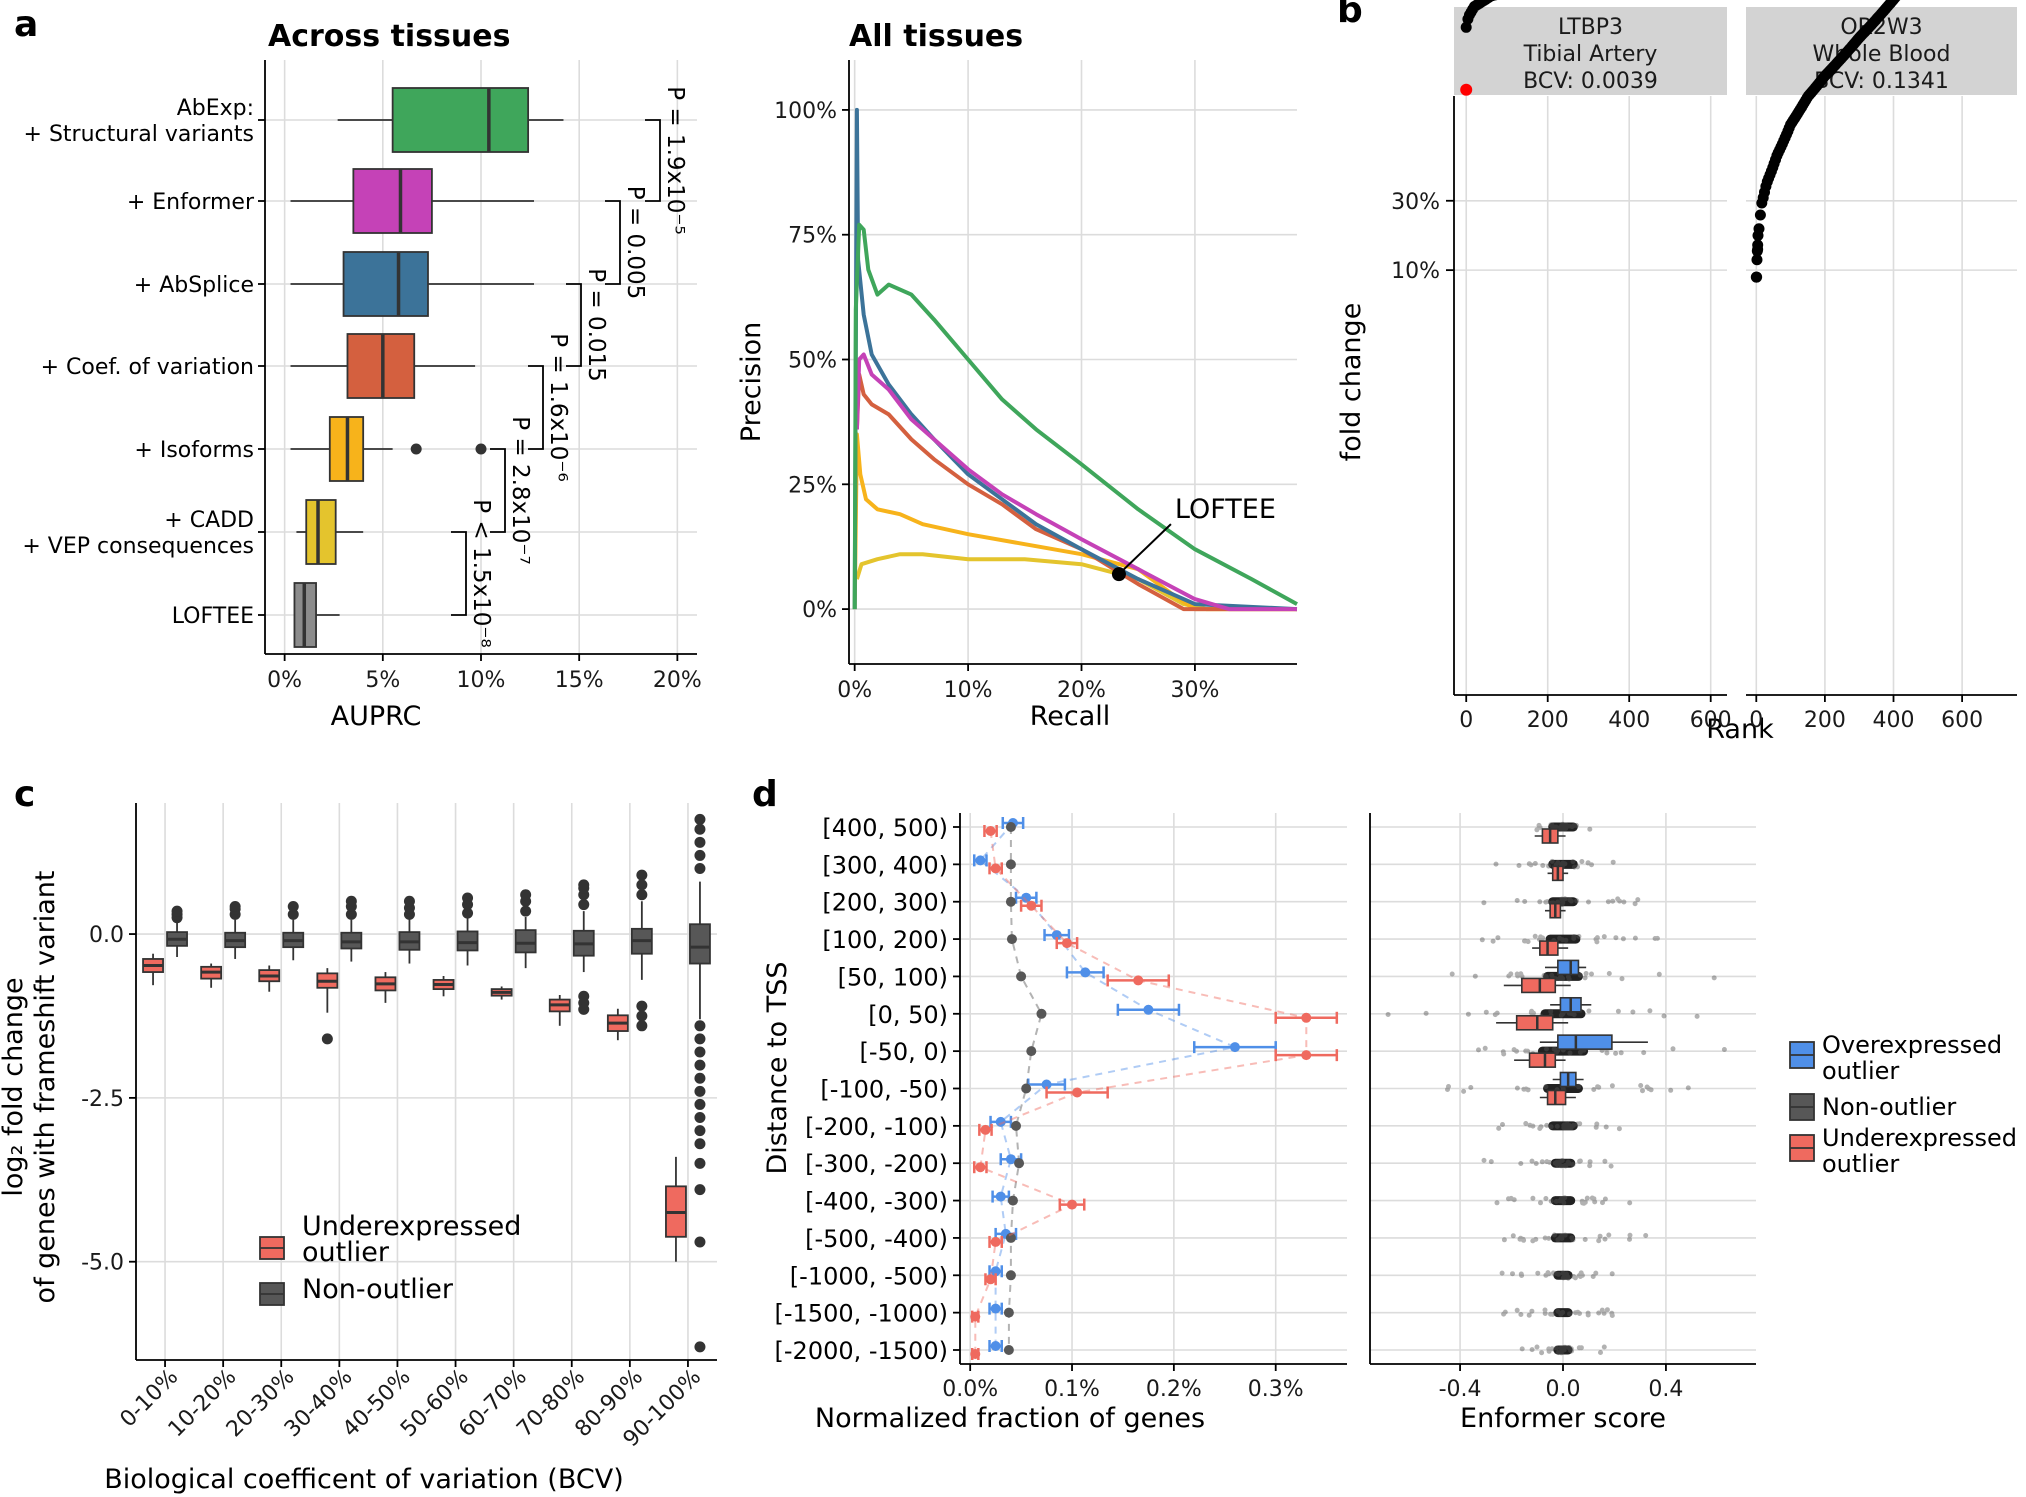 The height and width of the screenshot is (1497, 2026). I want to click on enformer-under-box, so click(1542, 1060).